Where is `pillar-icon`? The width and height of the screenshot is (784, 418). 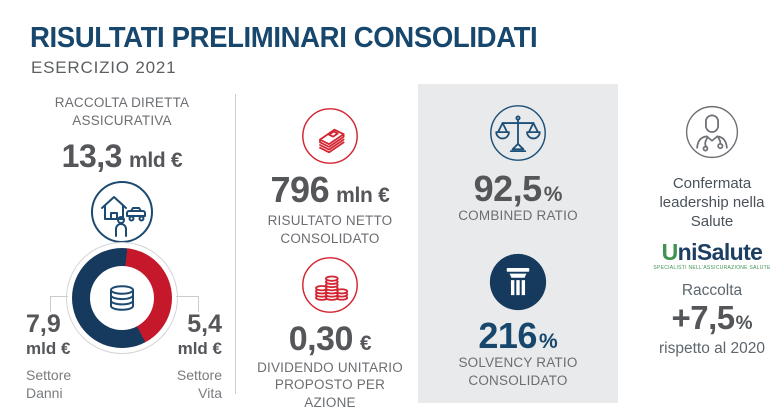 pillar-icon is located at coordinates (518, 282).